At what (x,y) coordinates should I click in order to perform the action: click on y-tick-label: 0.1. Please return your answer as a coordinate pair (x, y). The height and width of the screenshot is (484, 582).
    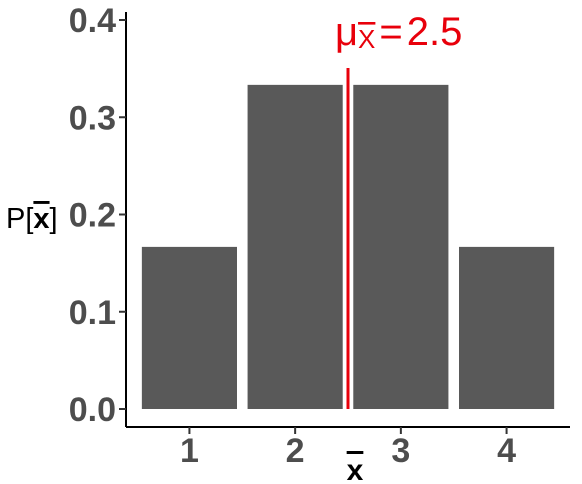
    Looking at the image, I should click on (92, 313).